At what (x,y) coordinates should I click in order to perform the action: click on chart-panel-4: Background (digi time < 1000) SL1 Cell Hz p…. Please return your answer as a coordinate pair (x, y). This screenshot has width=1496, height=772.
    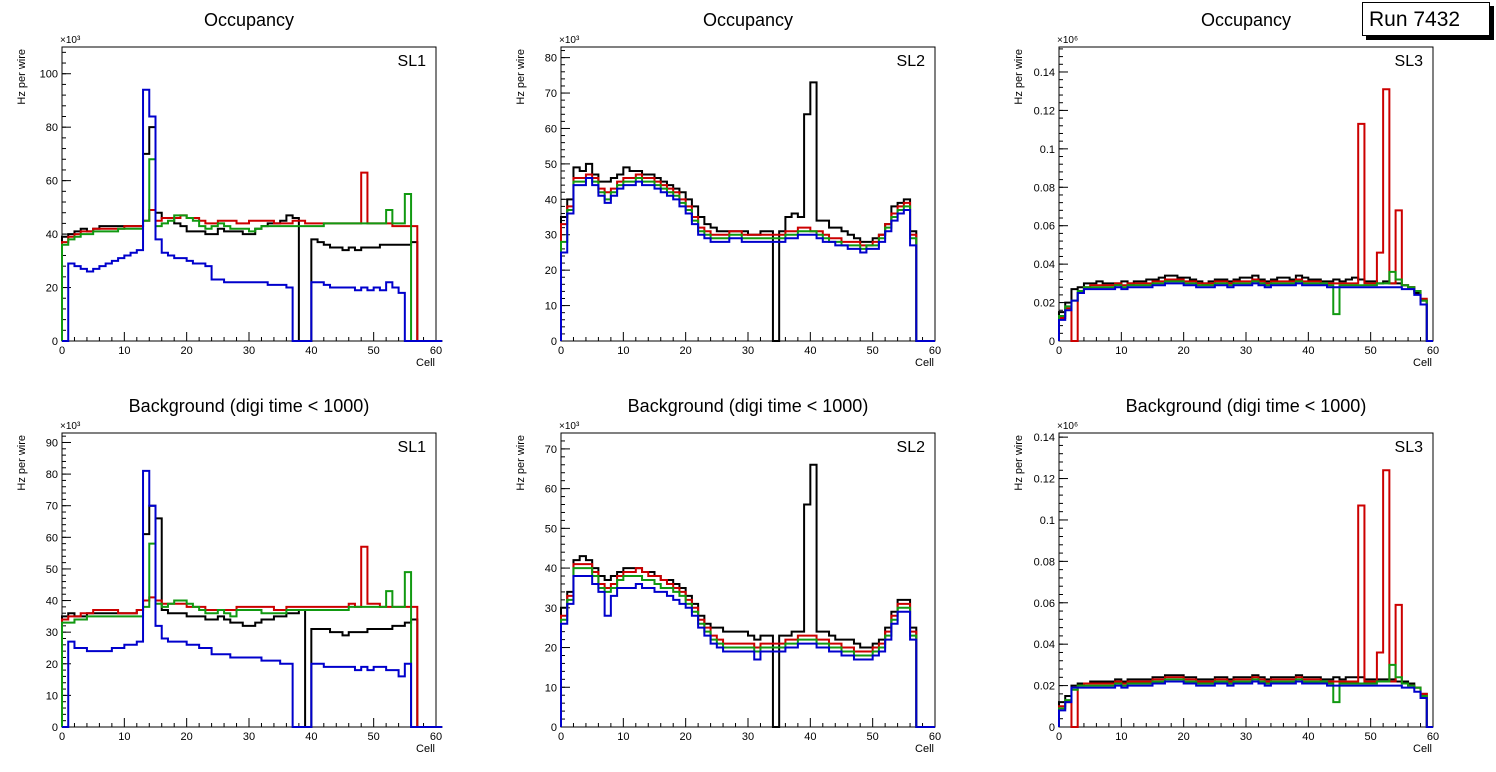
    Looking at the image, I should click on (229, 575).